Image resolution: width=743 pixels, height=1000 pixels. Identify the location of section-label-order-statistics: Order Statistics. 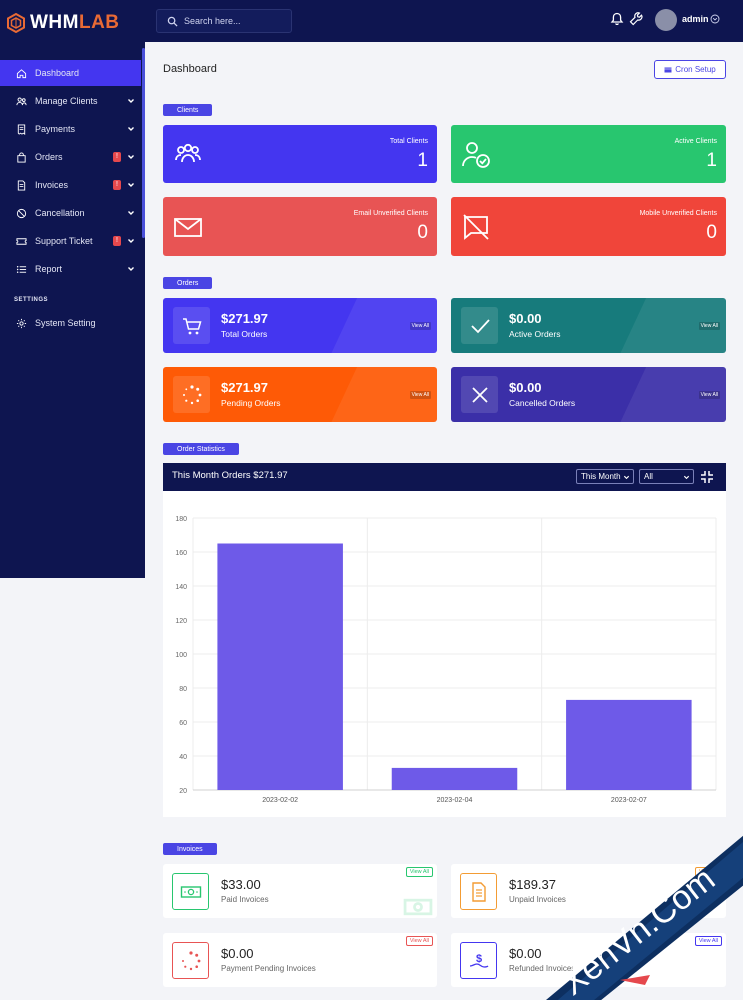
(201, 449).